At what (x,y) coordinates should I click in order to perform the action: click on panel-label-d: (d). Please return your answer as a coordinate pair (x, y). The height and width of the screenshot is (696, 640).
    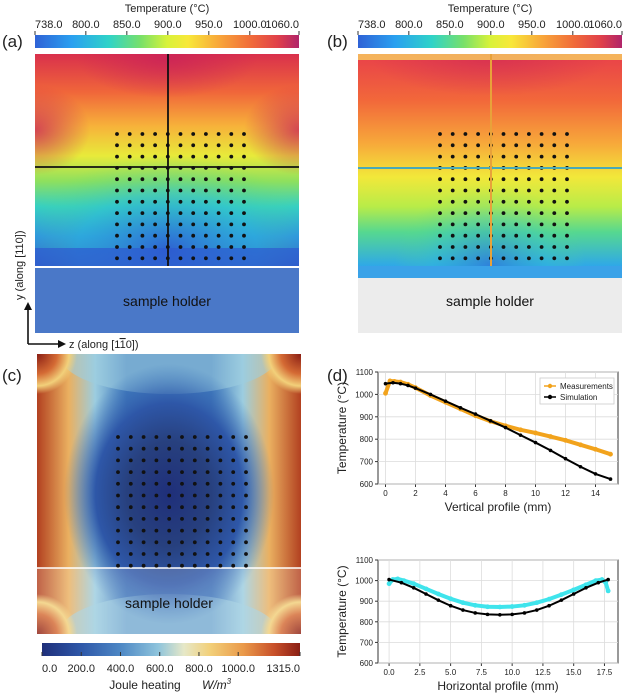
    Looking at the image, I should click on (337, 375).